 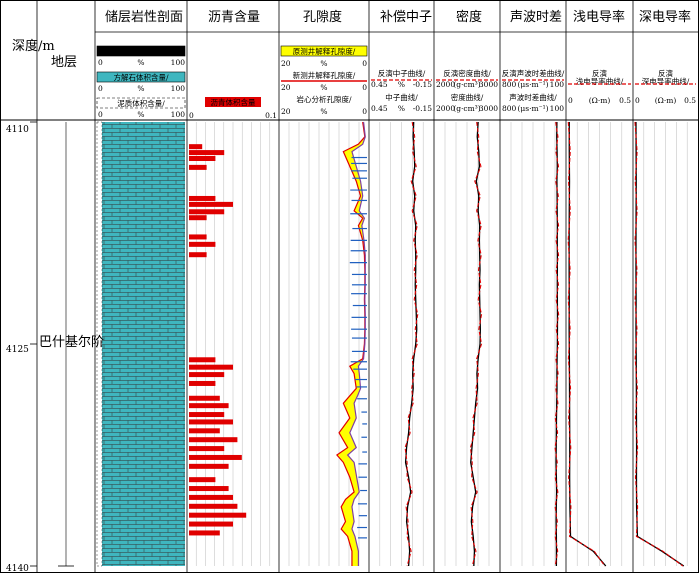 What do you see at coordinates (533, 73) in the screenshot?
I see `sonic-legend-label: 反演声波时差曲线/` at bounding box center [533, 73].